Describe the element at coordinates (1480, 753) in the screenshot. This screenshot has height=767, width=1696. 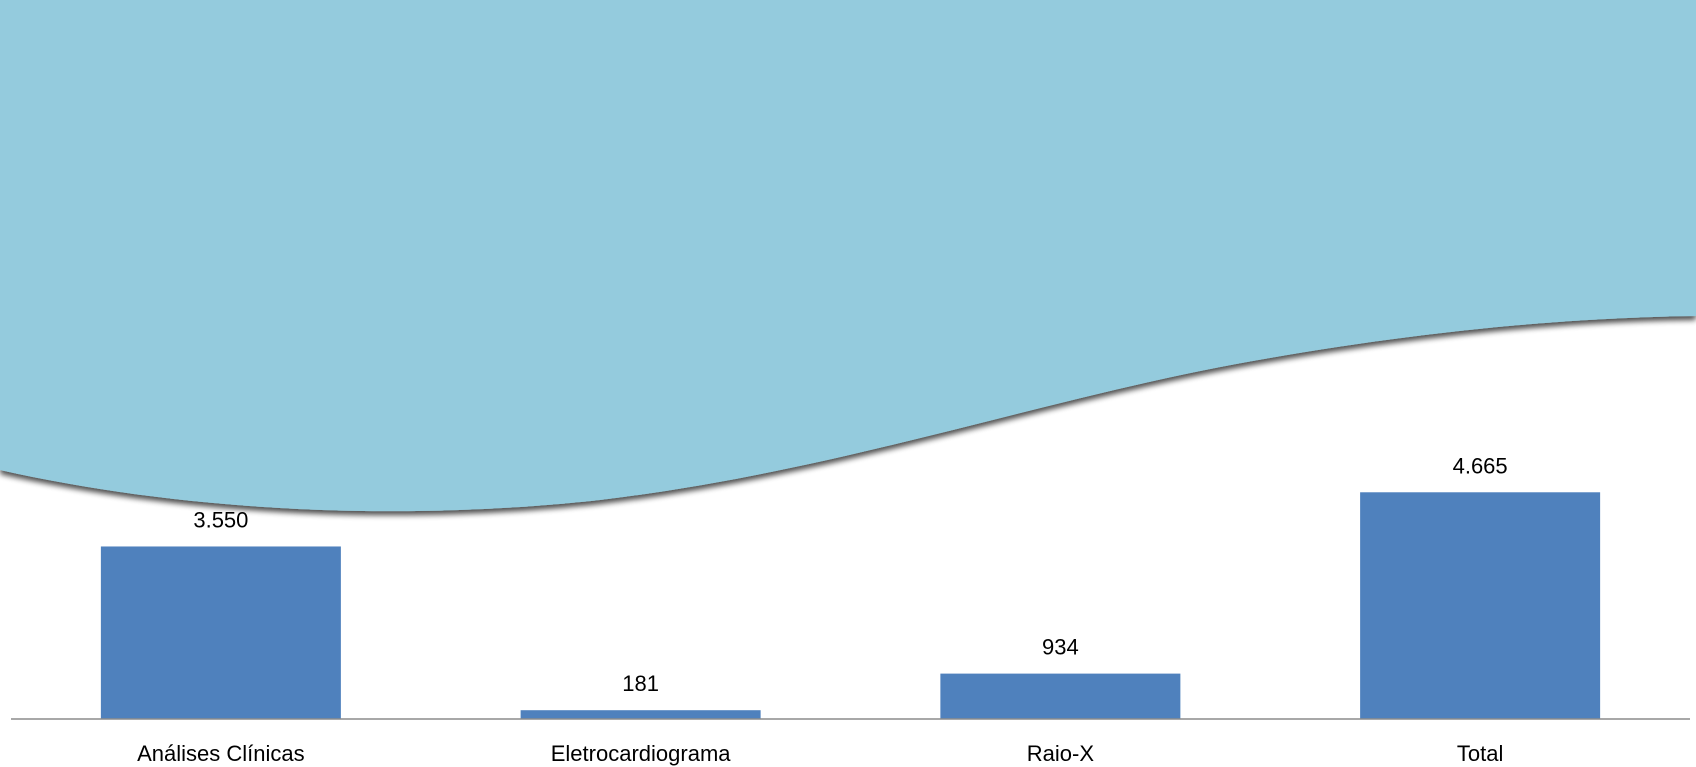
I see `x-tick-label-3: Total` at that location.